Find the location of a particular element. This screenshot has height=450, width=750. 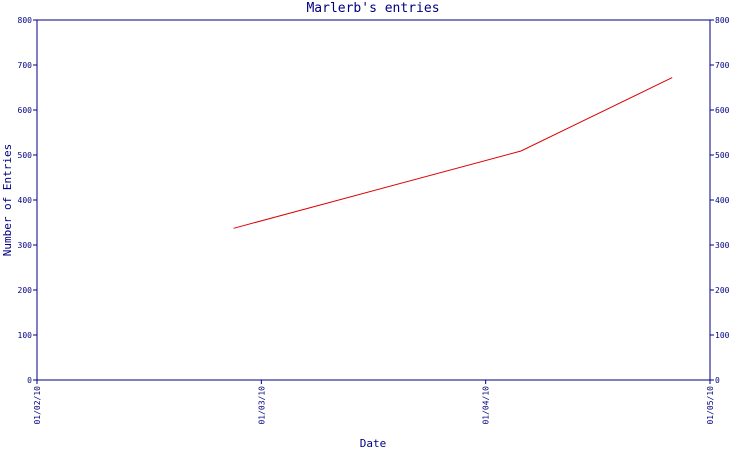

y-tick-label-right: 400 is located at coordinates (722, 200).